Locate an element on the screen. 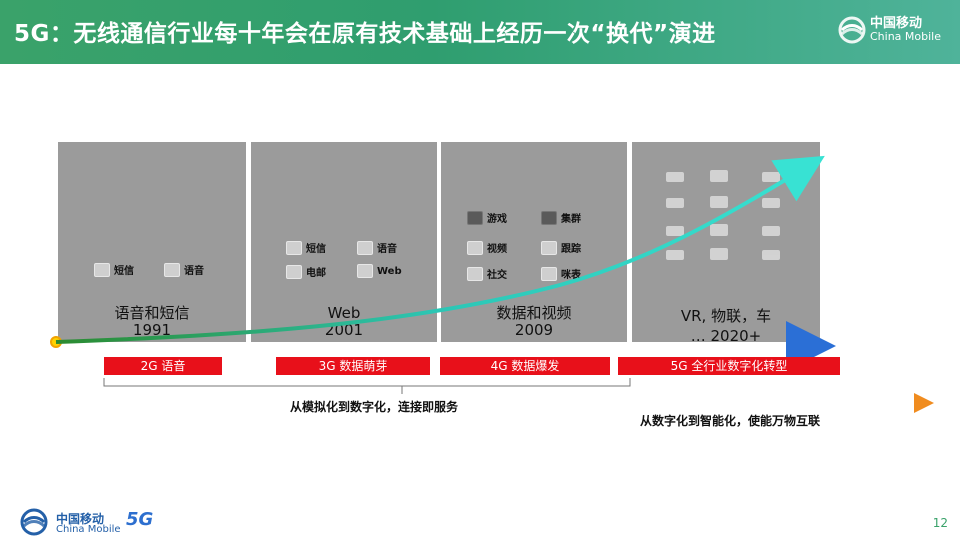  brand-logo: 中国移动 China Mobile is located at coordinates (895, 32).